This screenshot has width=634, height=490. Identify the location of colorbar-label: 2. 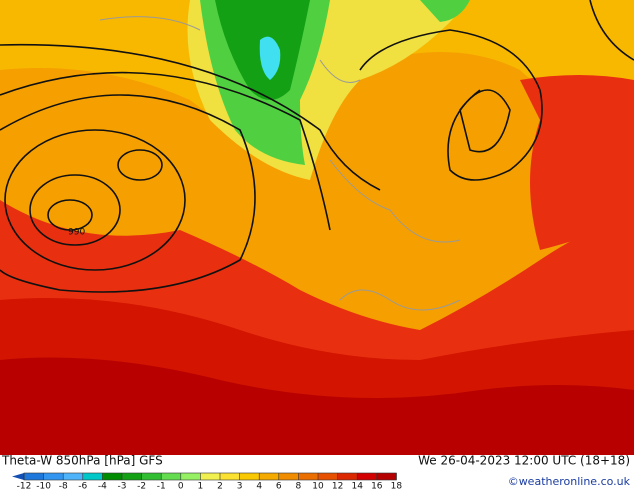
(220, 486).